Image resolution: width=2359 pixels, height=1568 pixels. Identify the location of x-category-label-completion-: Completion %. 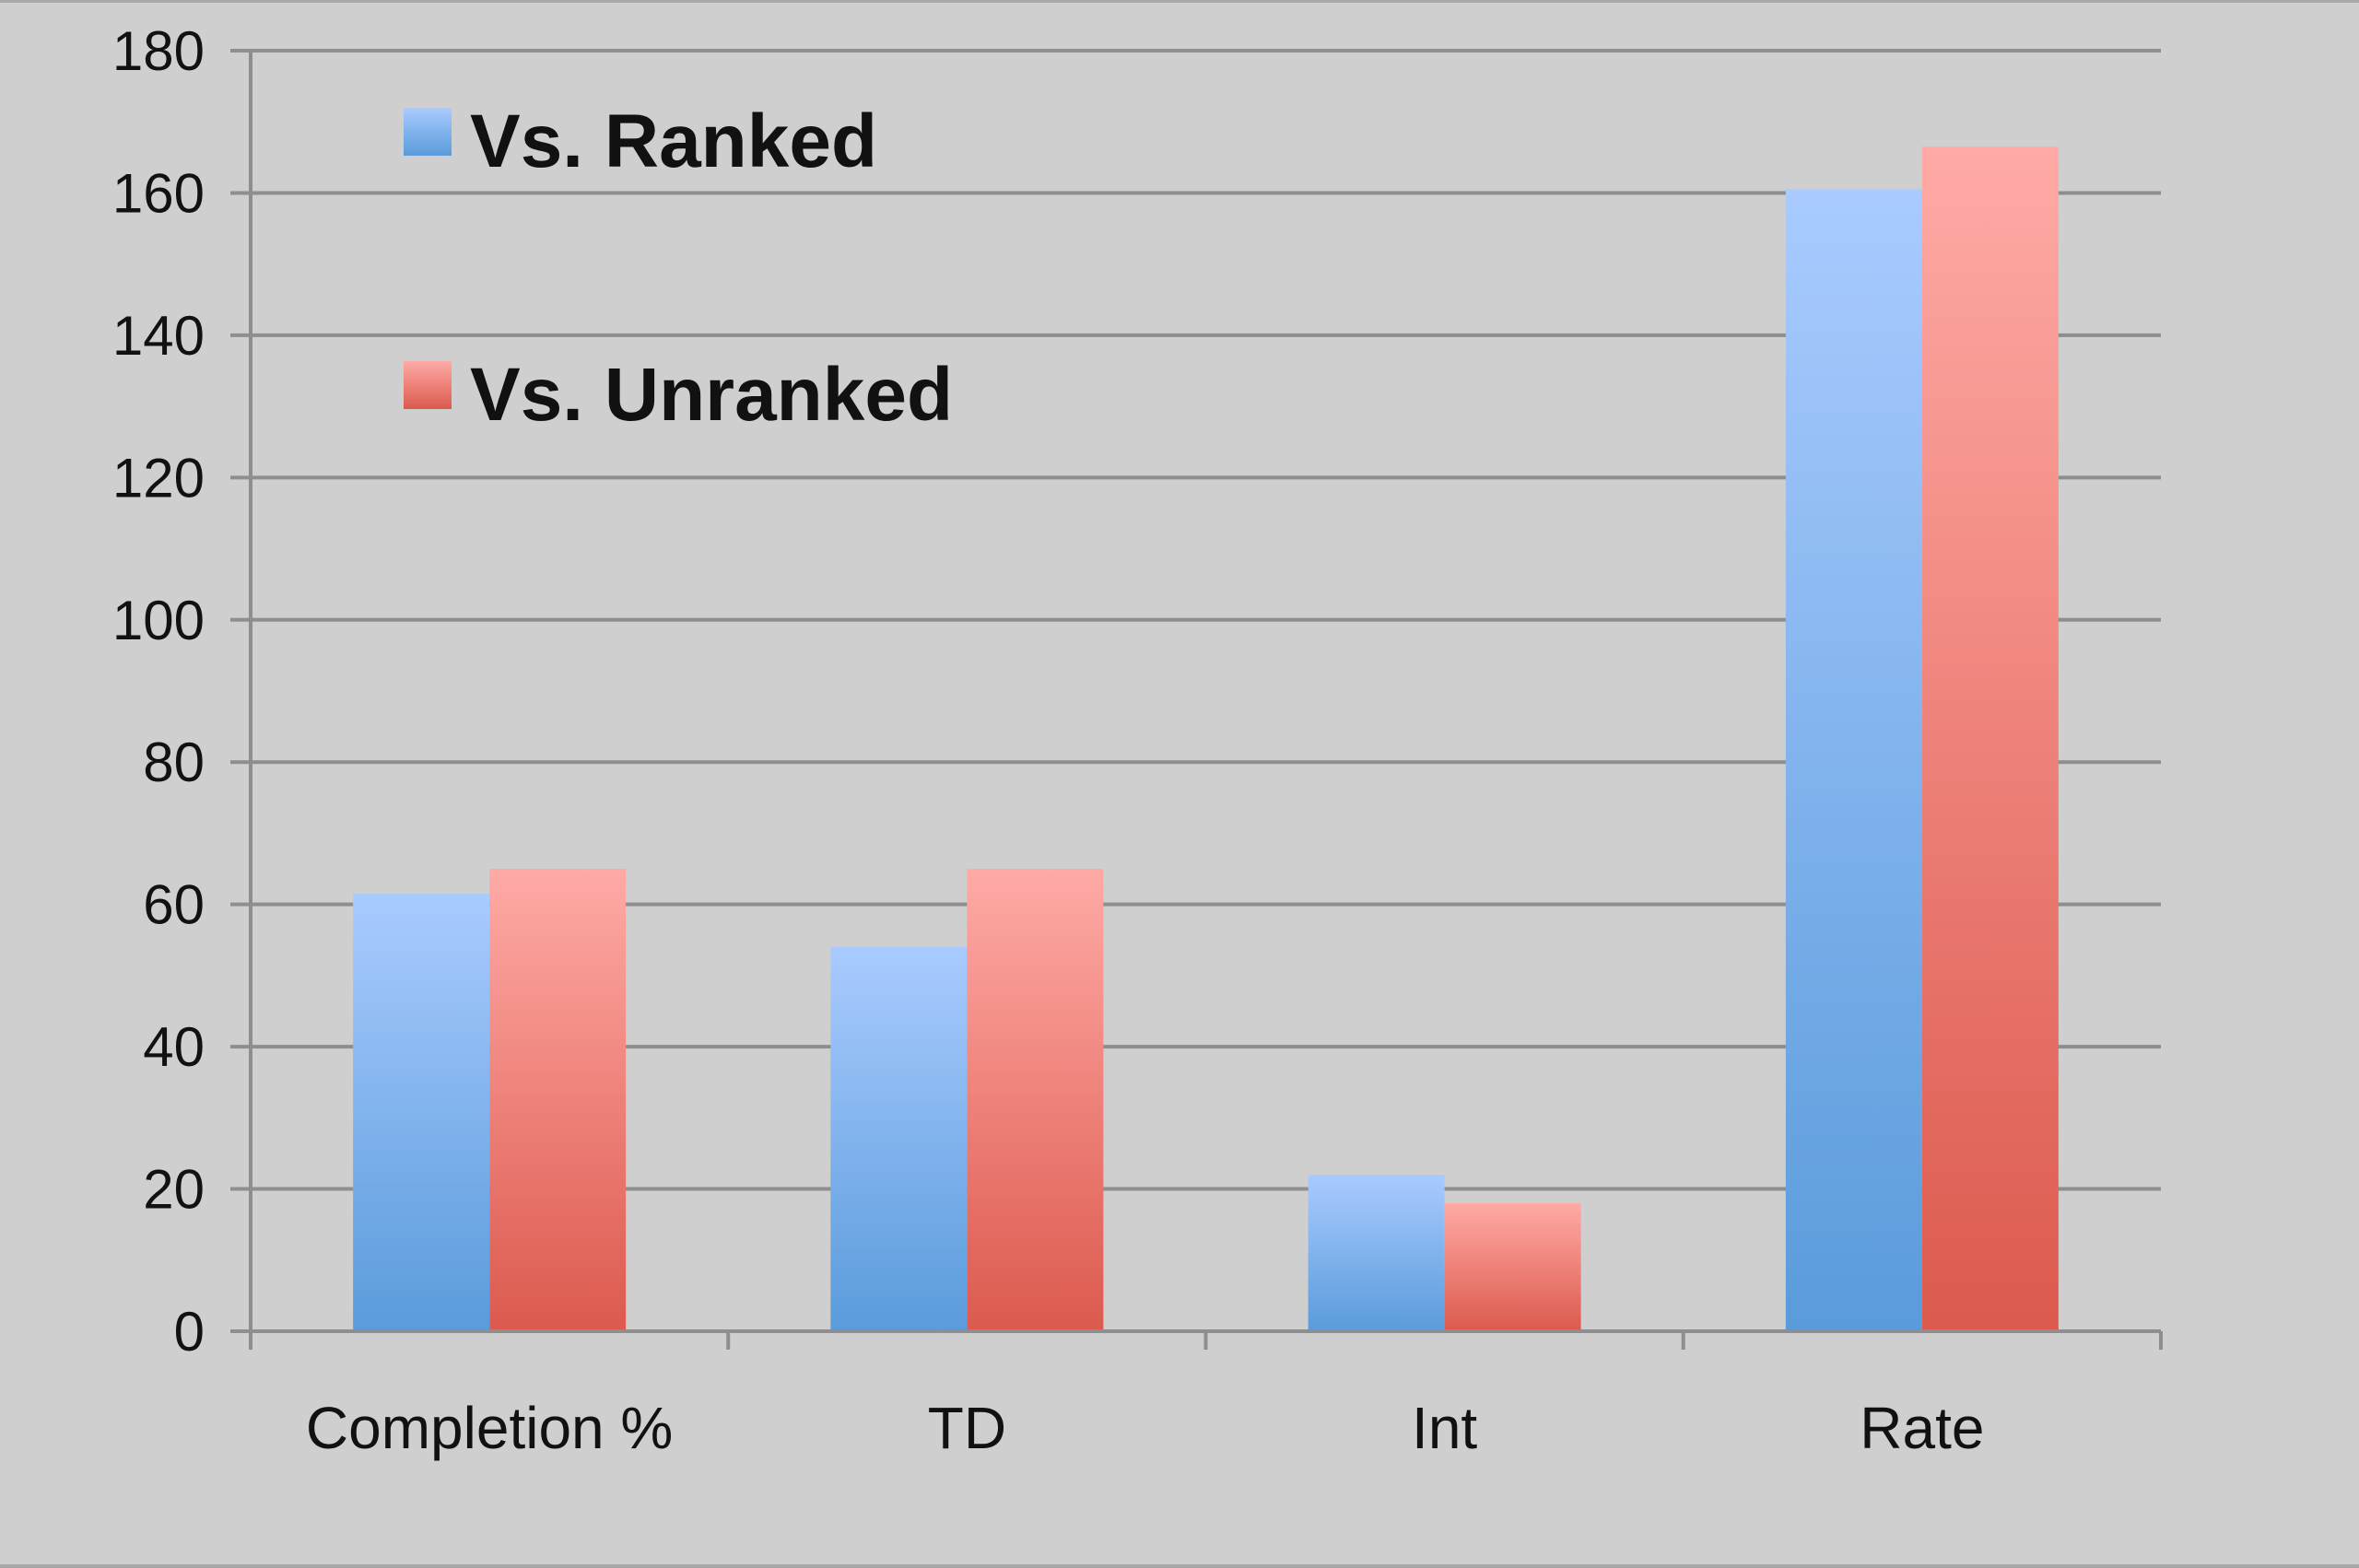
(489, 1428).